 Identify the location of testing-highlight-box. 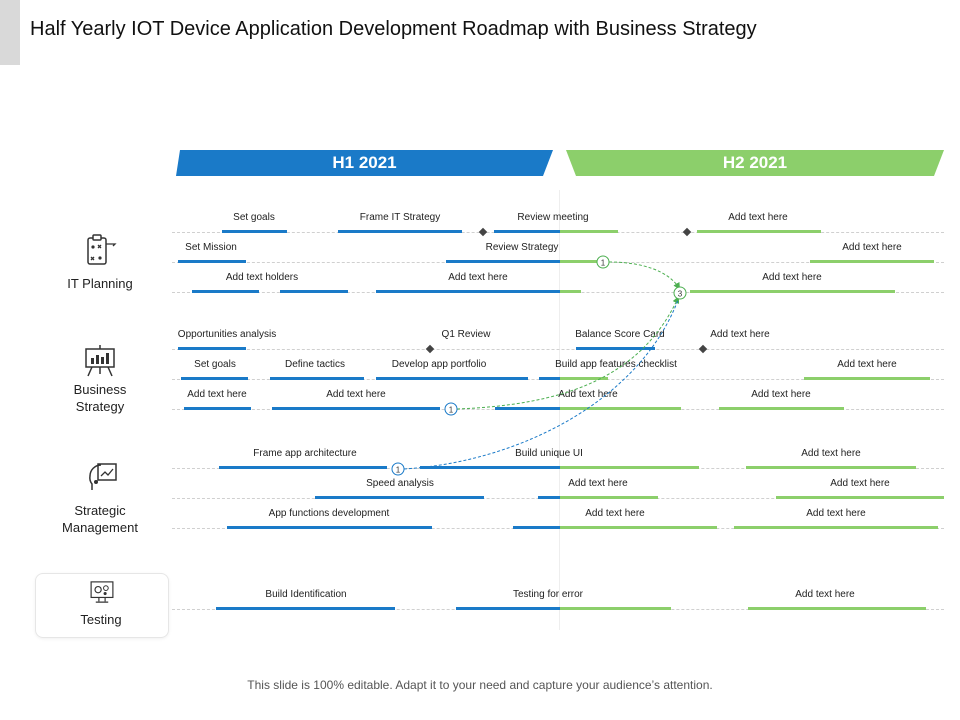
(102, 605).